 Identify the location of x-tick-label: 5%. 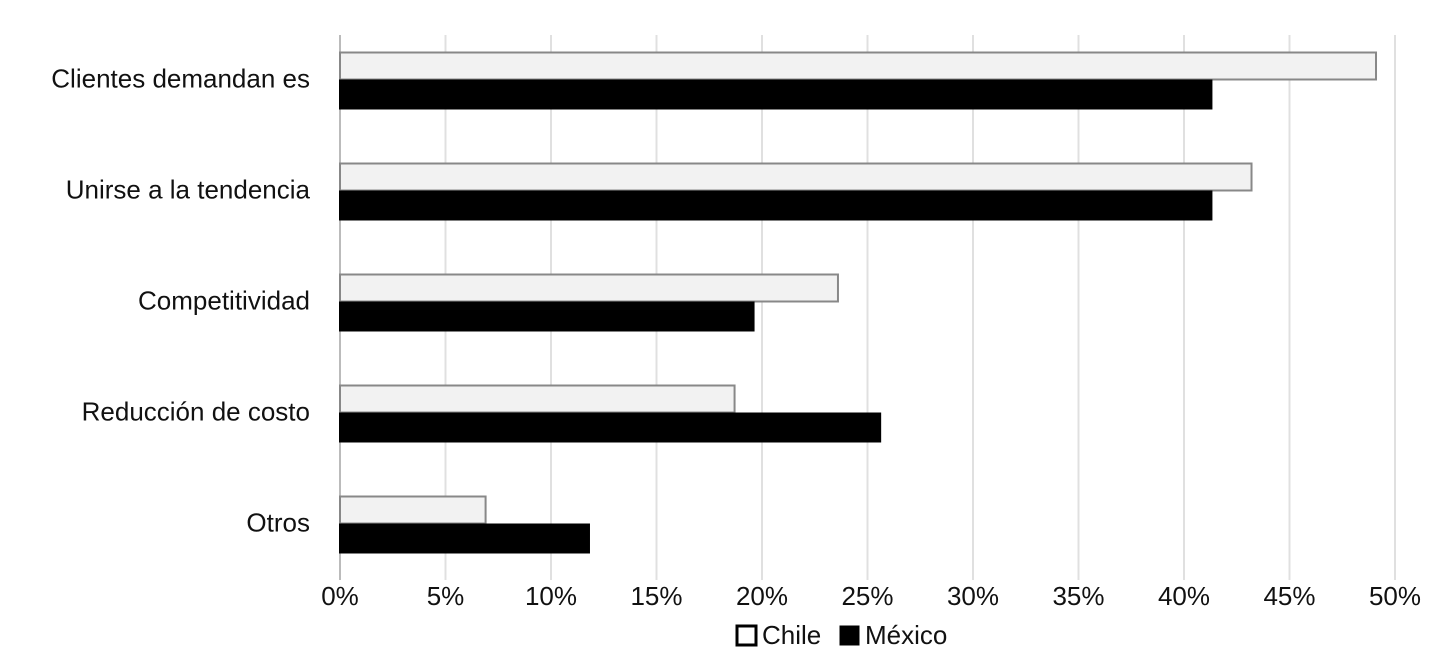
(446, 596).